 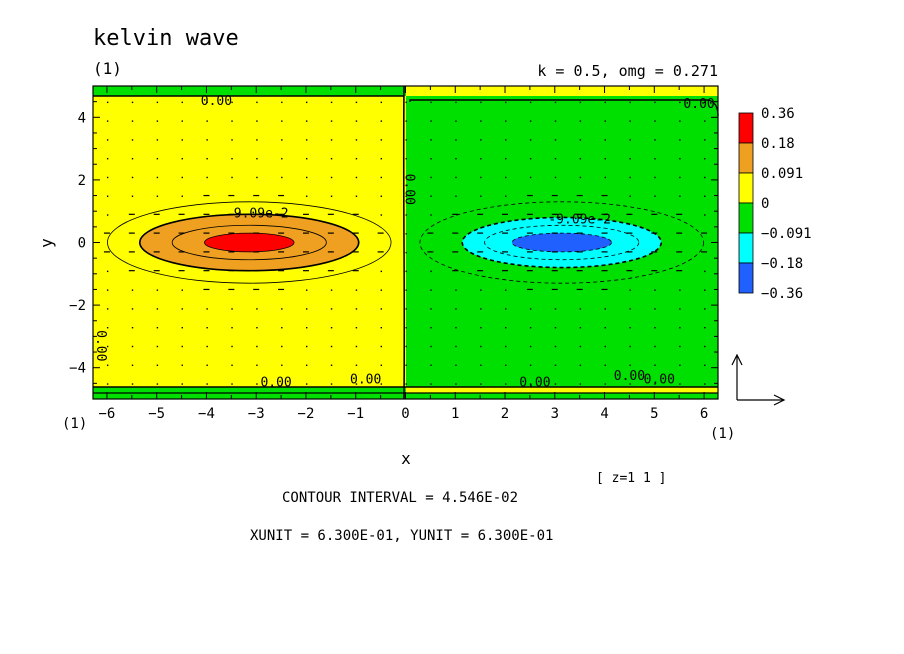 What do you see at coordinates (406, 458) in the screenshot?
I see `x-axis-label: x` at bounding box center [406, 458].